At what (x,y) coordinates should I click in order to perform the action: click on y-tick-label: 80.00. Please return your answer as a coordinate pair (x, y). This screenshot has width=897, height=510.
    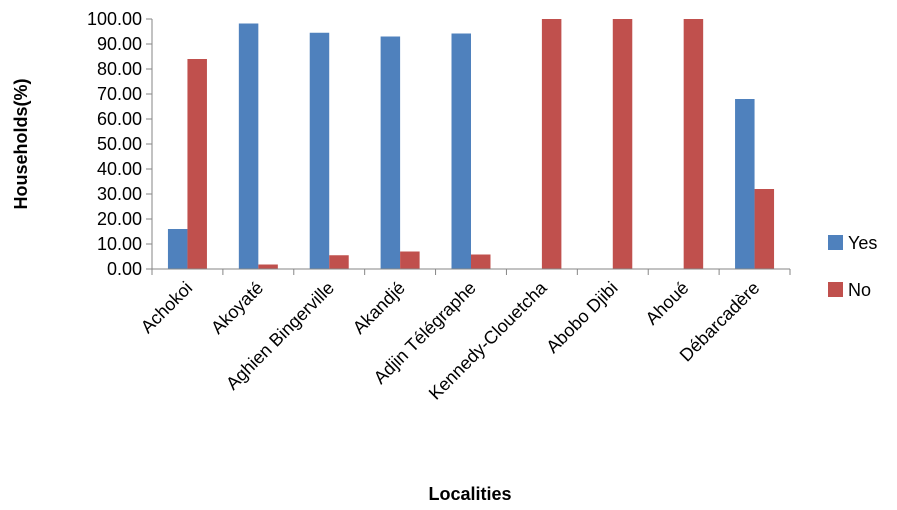
    Looking at the image, I should click on (119, 69).